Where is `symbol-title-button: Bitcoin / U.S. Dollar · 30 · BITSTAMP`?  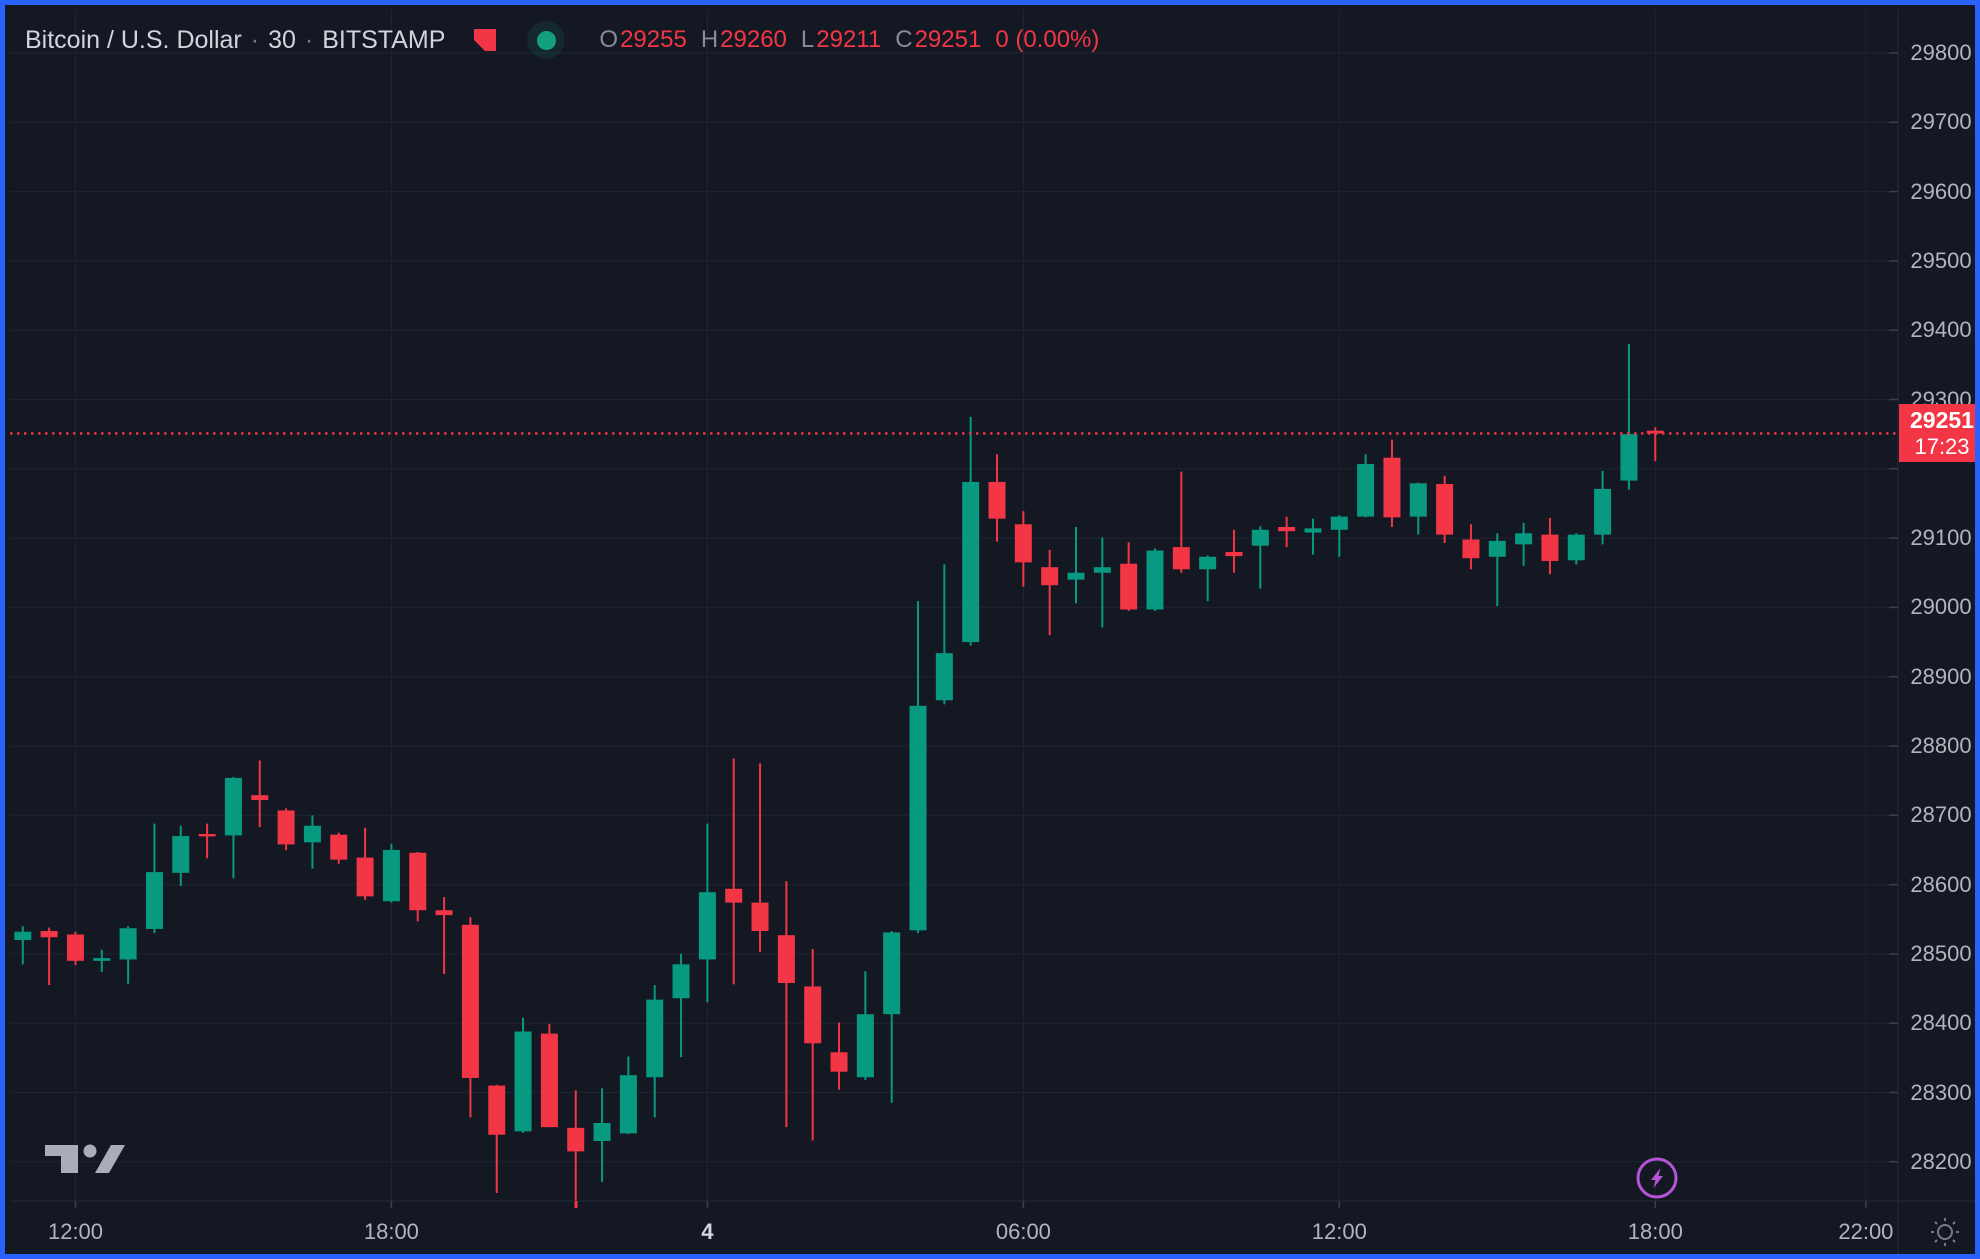
symbol-title-button: Bitcoin / U.S. Dollar · 30 · BITSTAMP is located at coordinates (235, 40).